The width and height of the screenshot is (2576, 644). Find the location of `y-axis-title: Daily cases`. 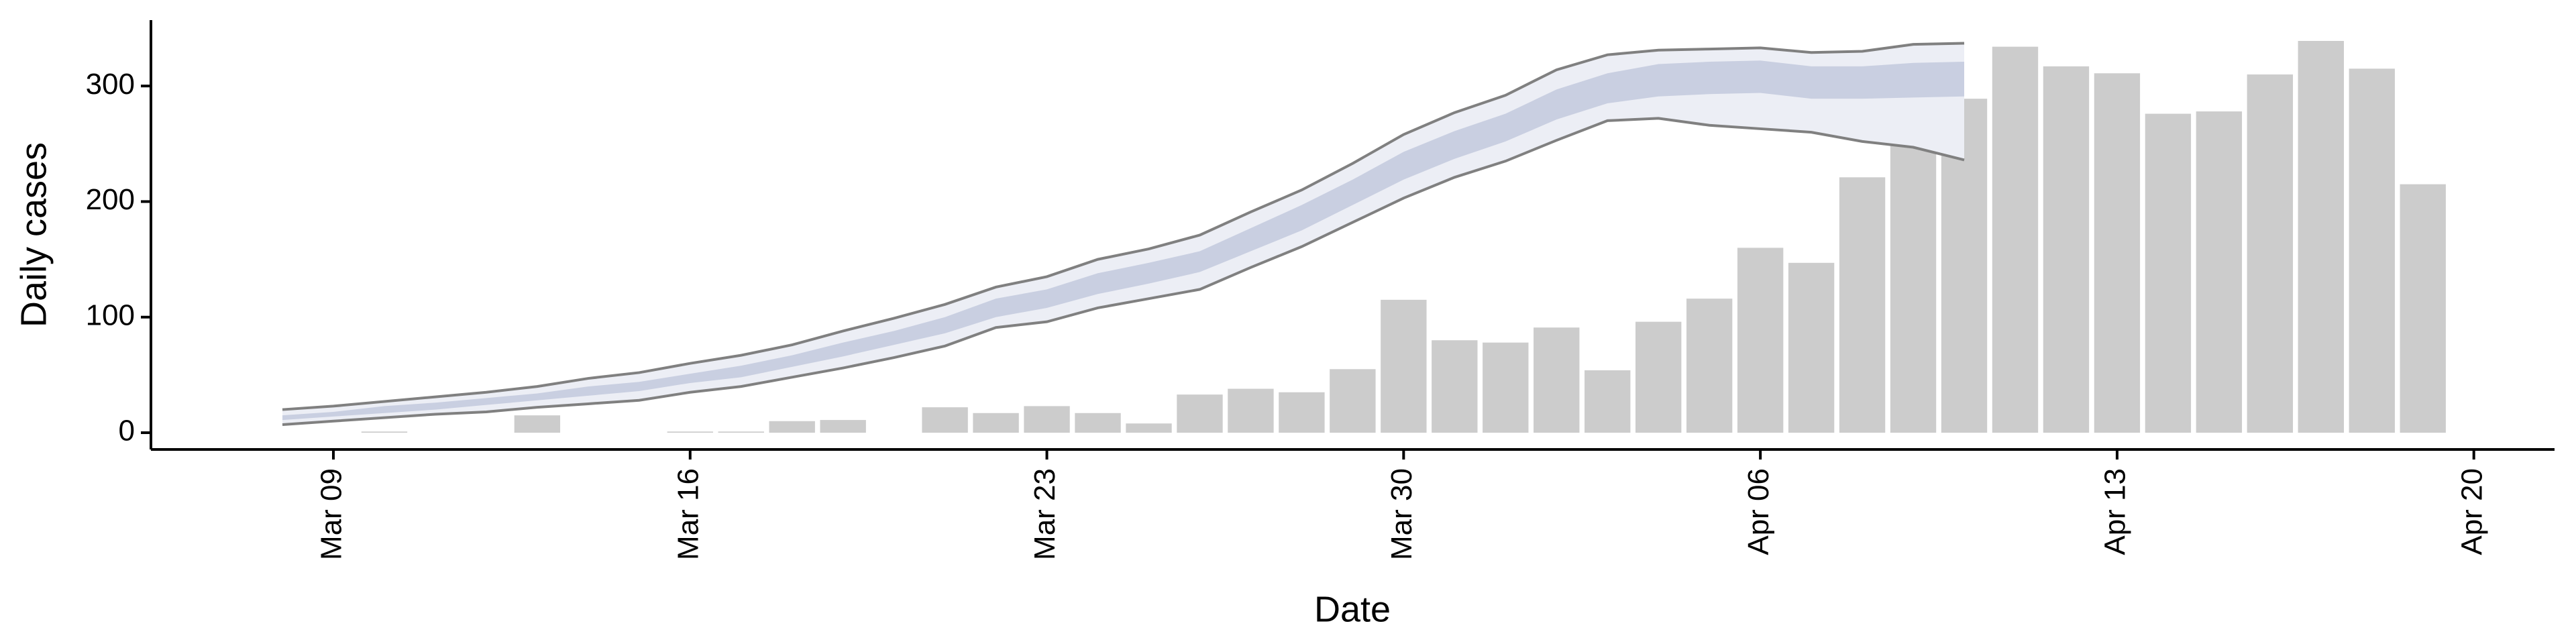

y-axis-title: Daily cases is located at coordinates (33, 234).